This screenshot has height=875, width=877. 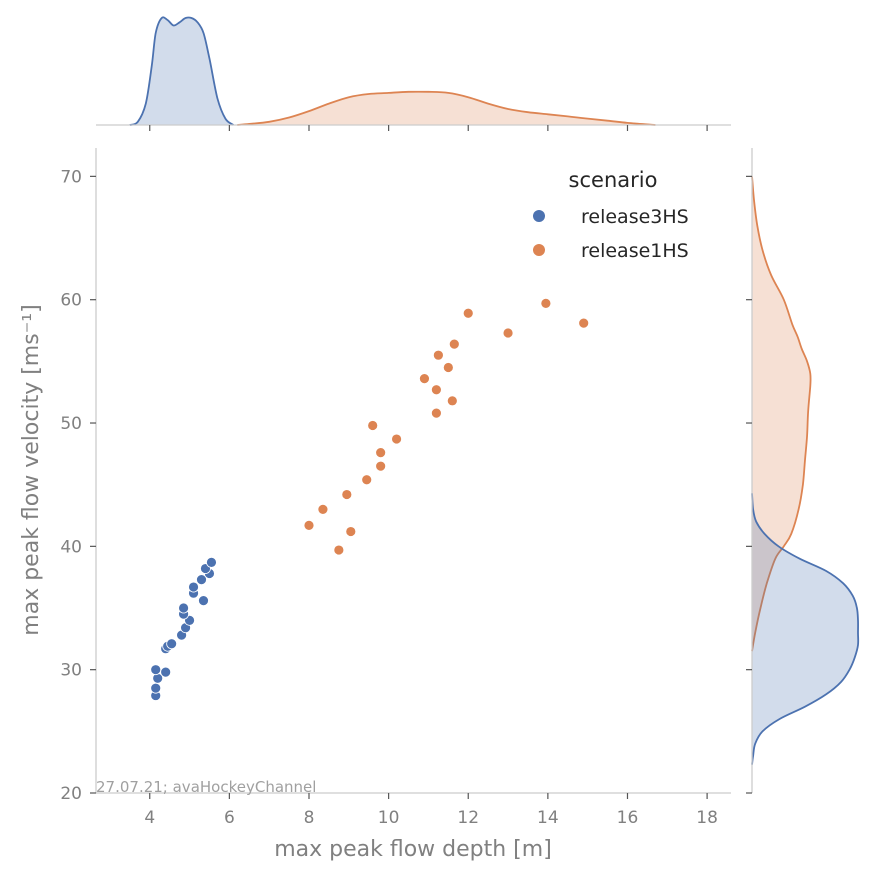 What do you see at coordinates (539, 216) in the screenshot?
I see `legend-marker-release3HS` at bounding box center [539, 216].